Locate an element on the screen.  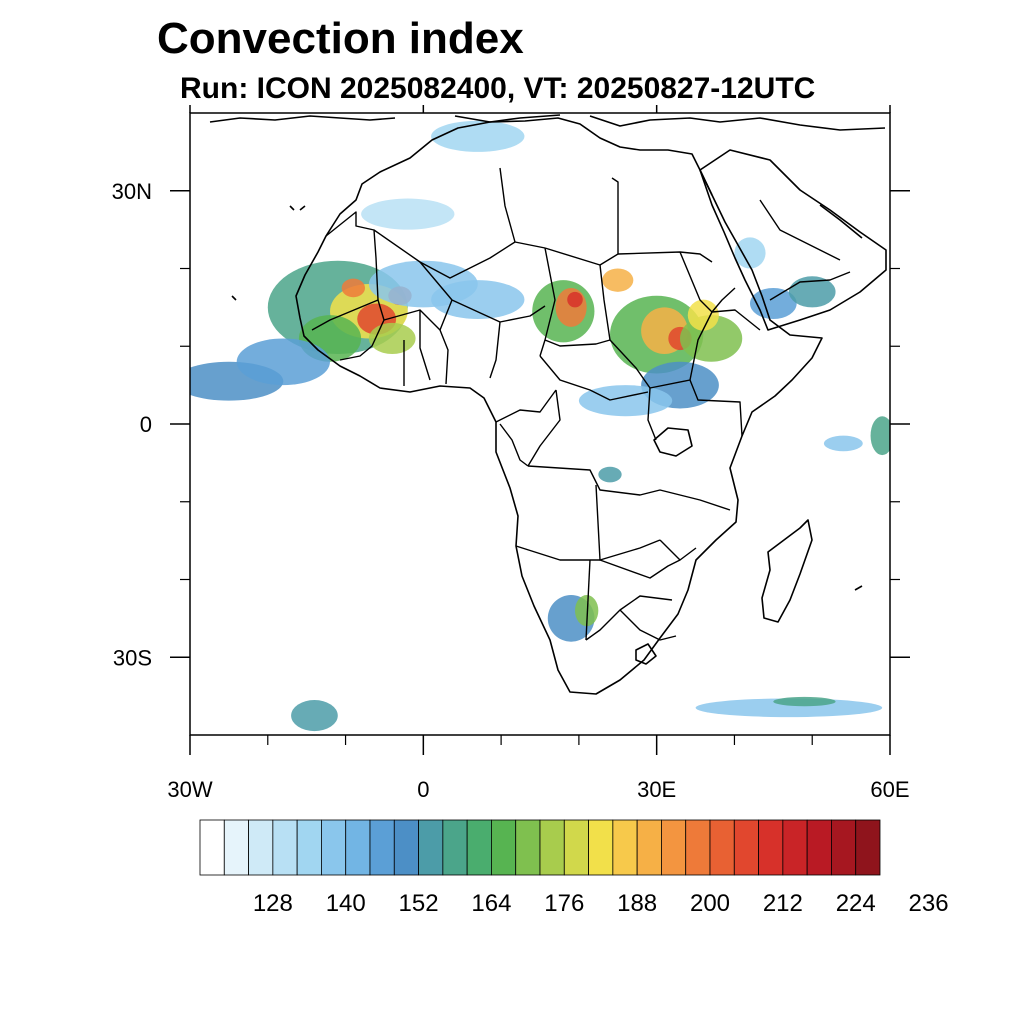
colorbar-tick-label: 152 is located at coordinates (419, 903).